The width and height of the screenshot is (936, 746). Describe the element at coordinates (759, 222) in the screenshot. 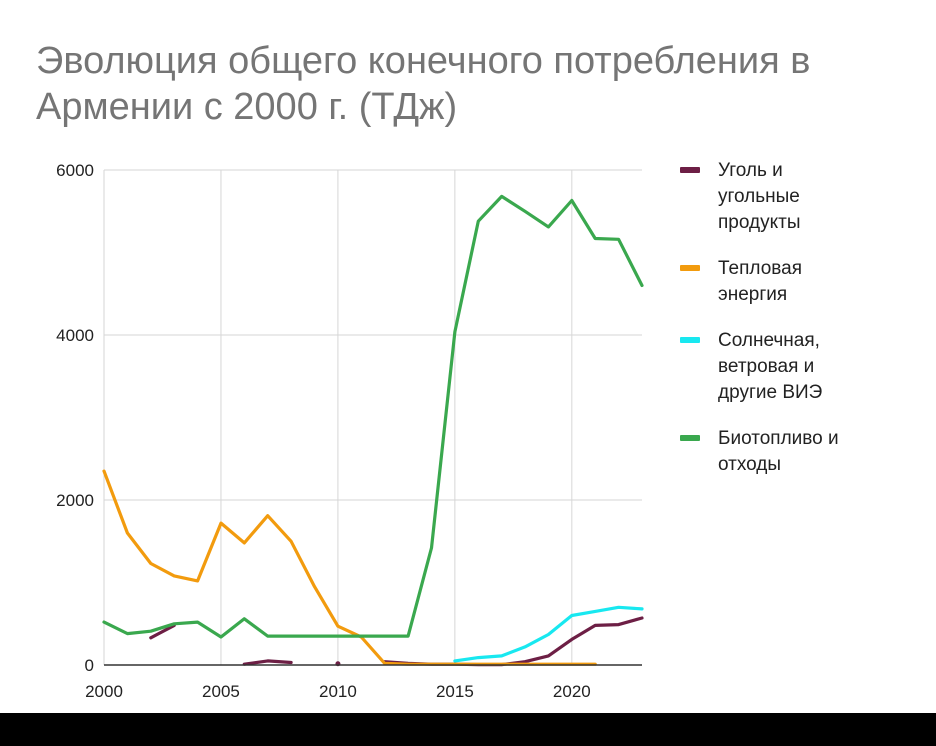

I see `legend-label: продукты` at that location.